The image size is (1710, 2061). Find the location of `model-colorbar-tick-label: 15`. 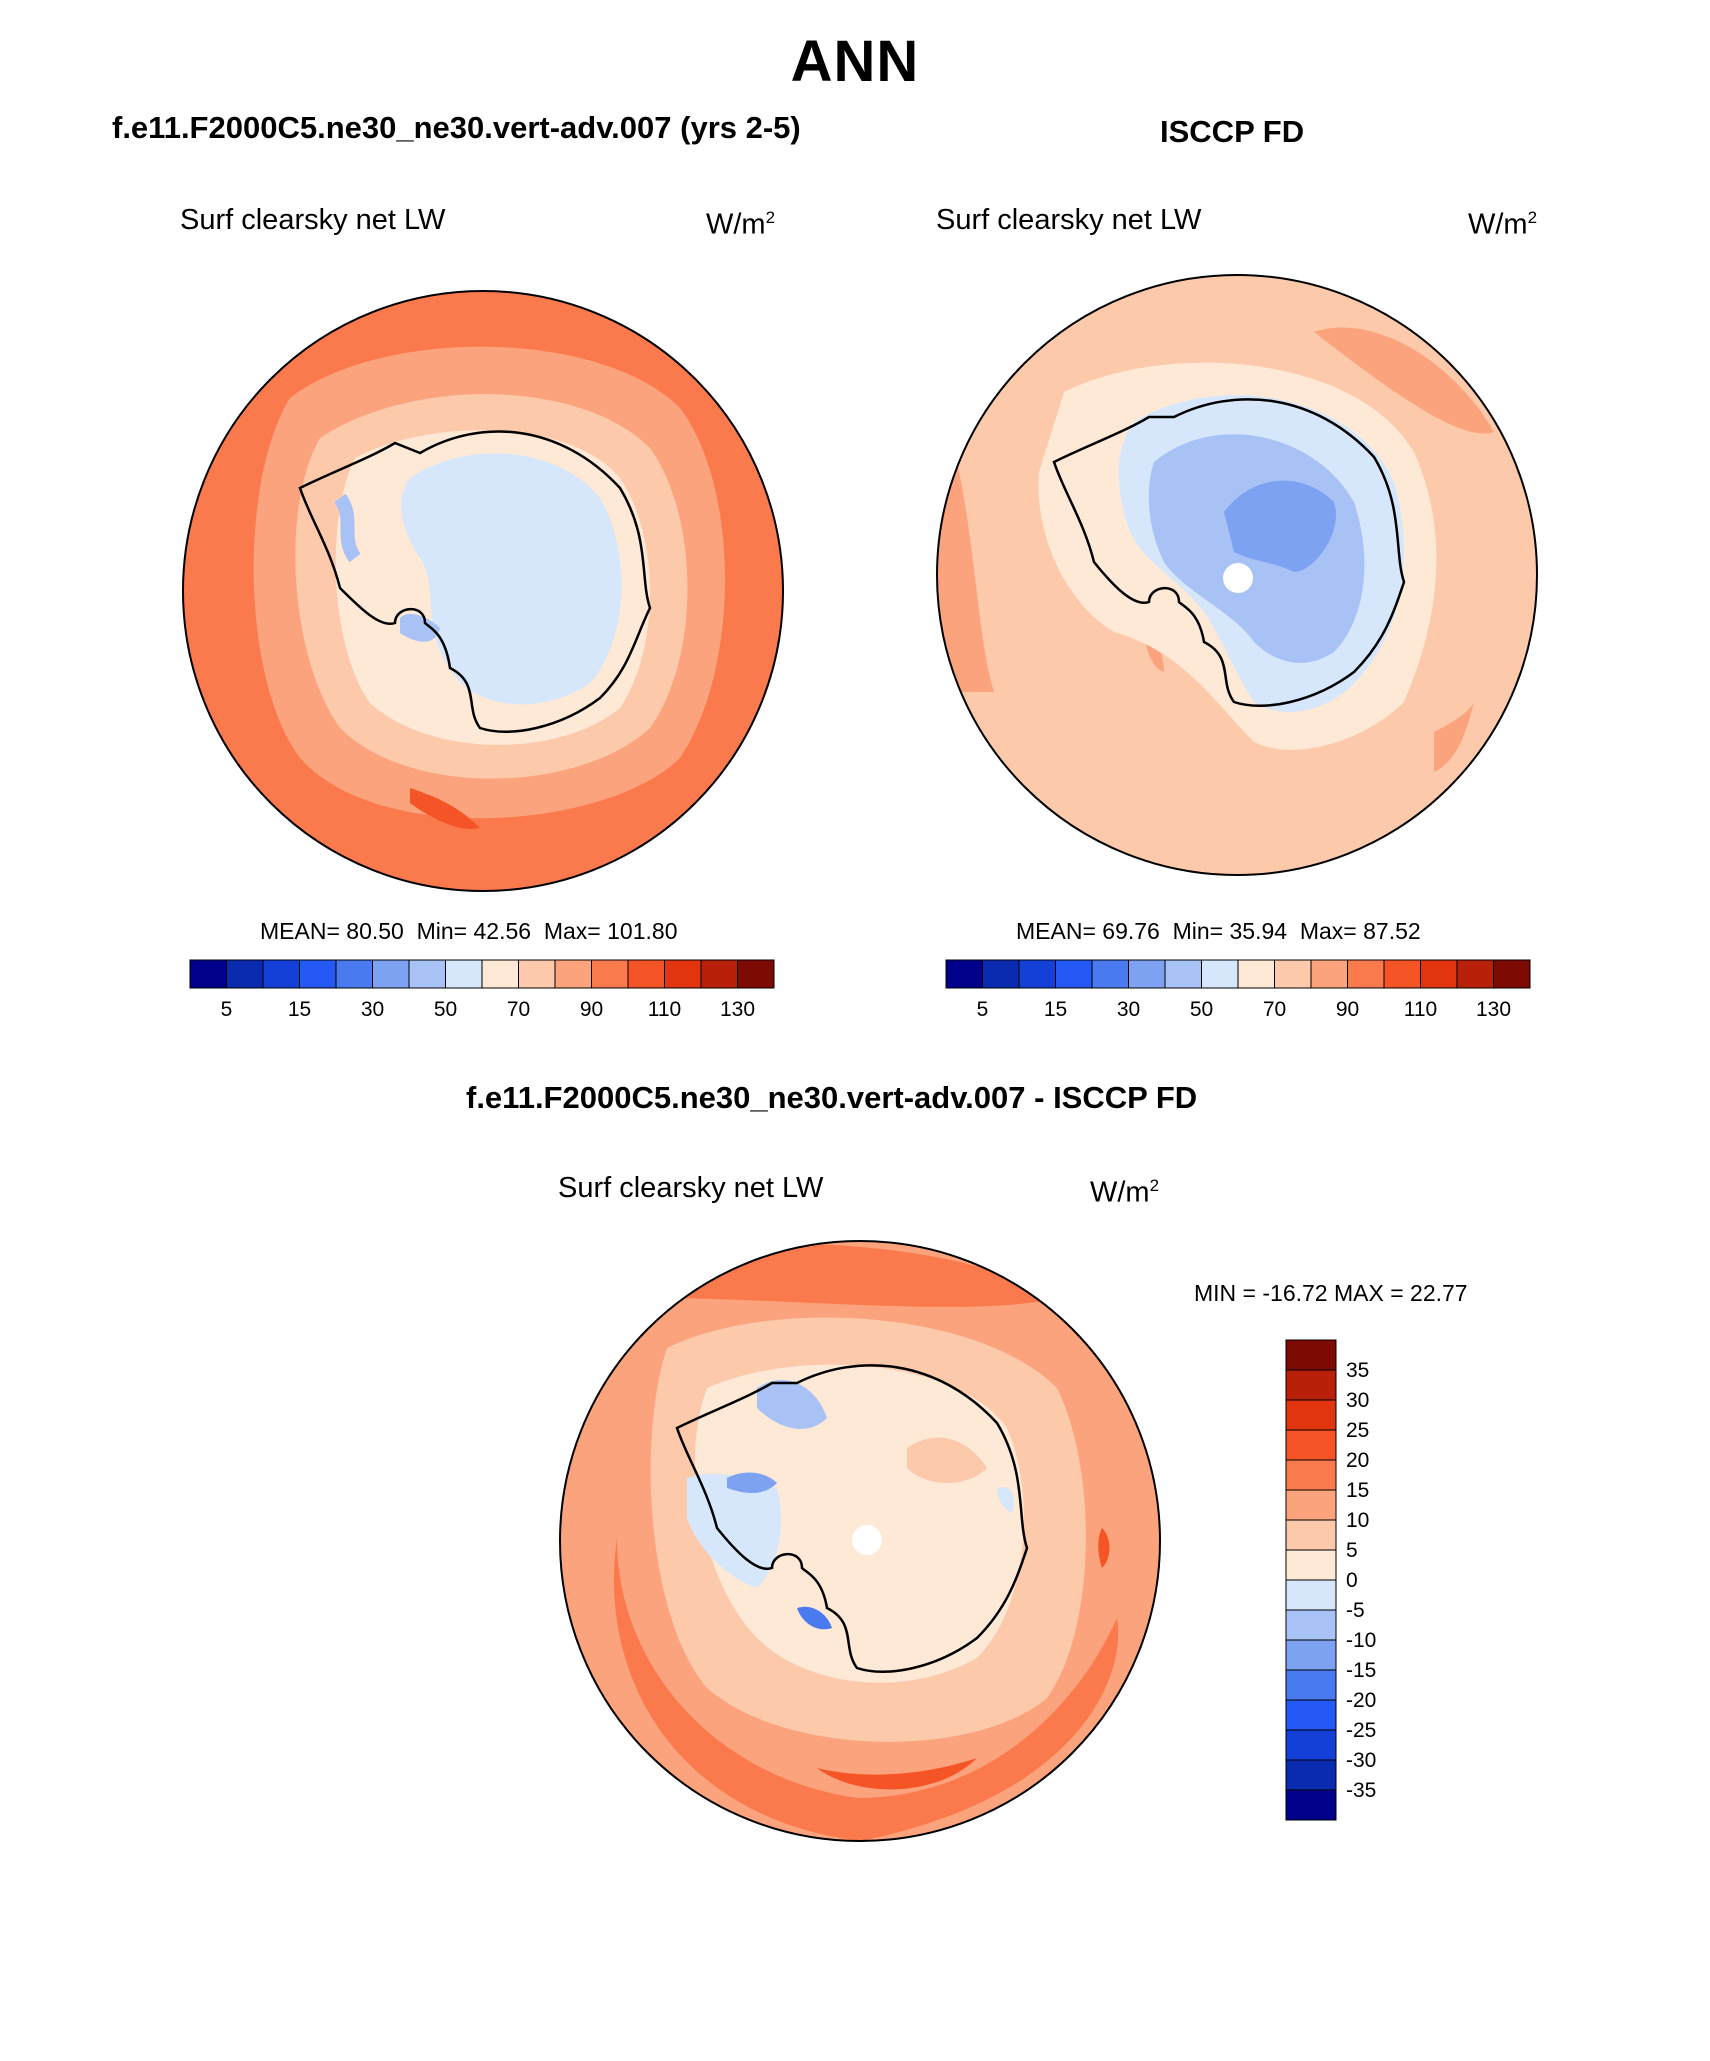

model-colorbar-tick-label: 15 is located at coordinates (299, 1009).